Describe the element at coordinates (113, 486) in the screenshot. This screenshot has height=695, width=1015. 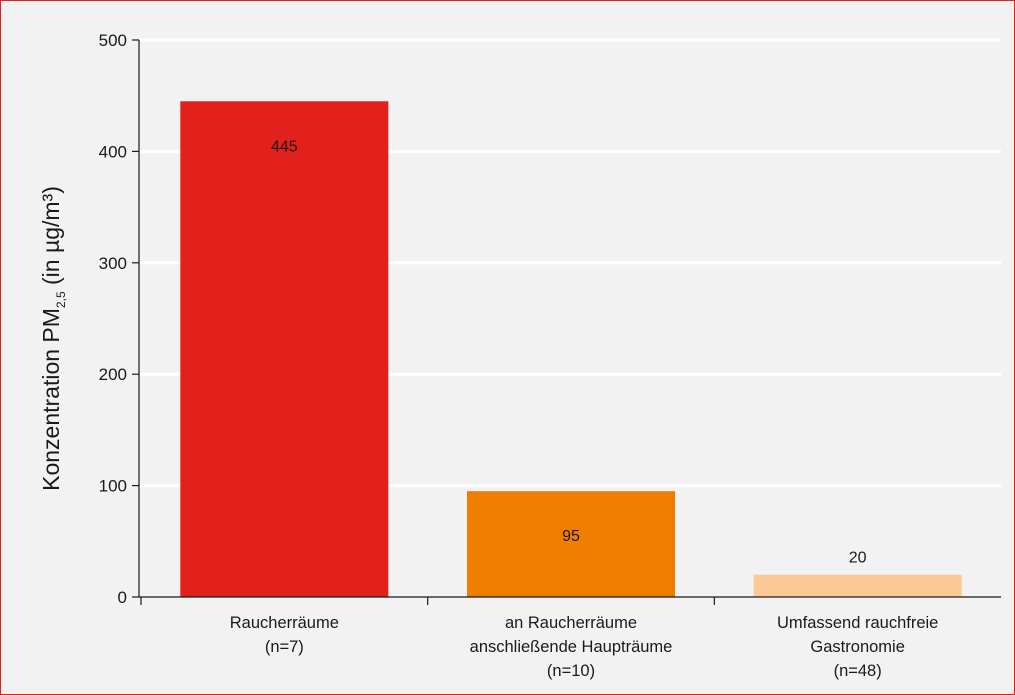
I see `y-tick-label: 100` at that location.